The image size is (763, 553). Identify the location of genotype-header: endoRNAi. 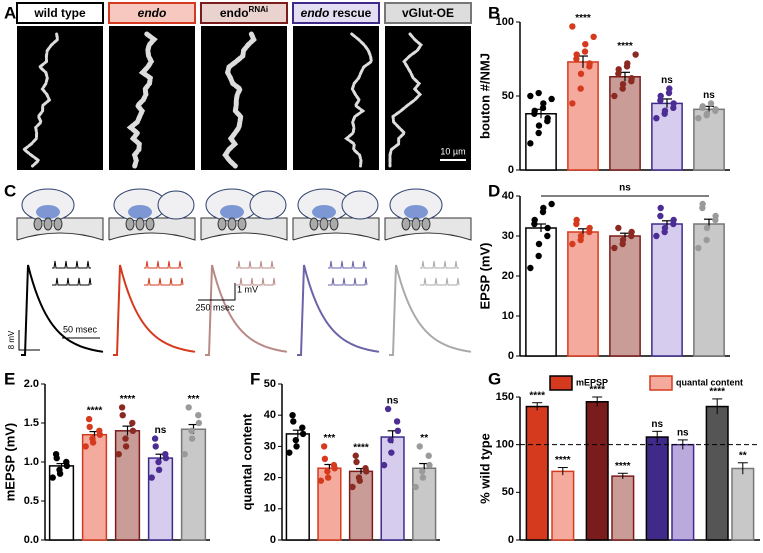
(244, 13).